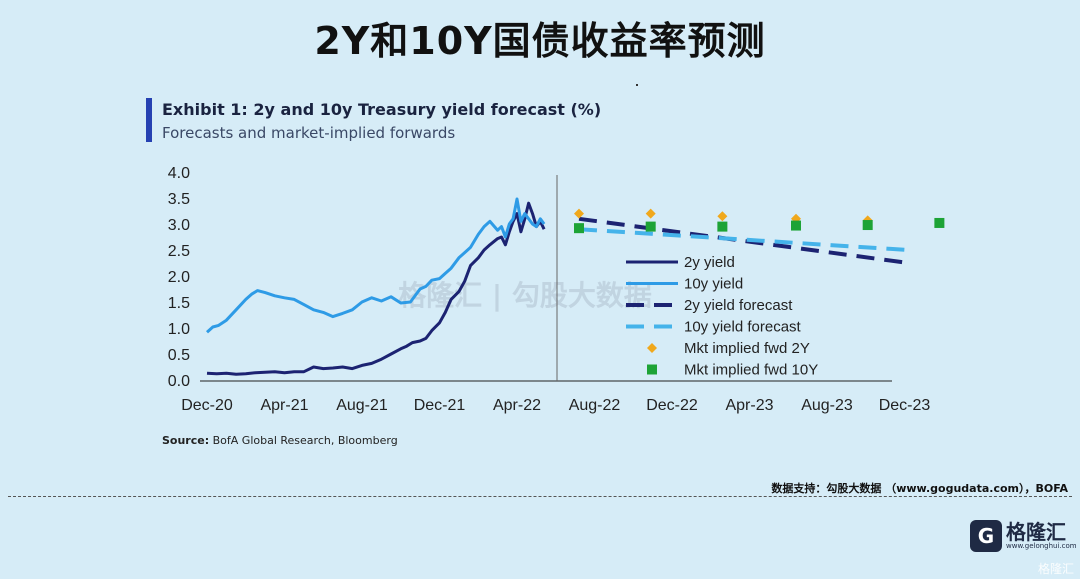  What do you see at coordinates (186, 440) in the screenshot?
I see `source-label: Source:` at bounding box center [186, 440].